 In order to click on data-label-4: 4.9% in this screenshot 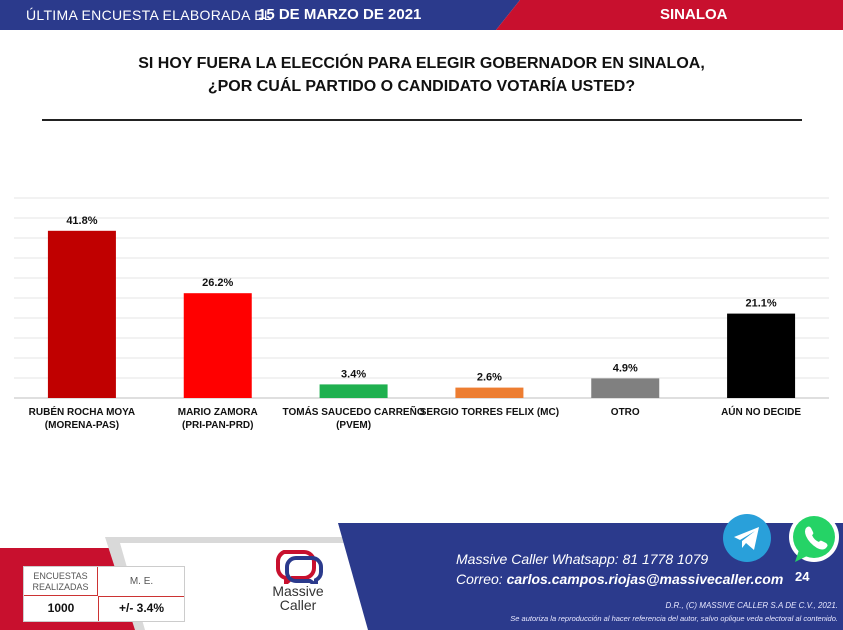, I will do `click(625, 368)`.